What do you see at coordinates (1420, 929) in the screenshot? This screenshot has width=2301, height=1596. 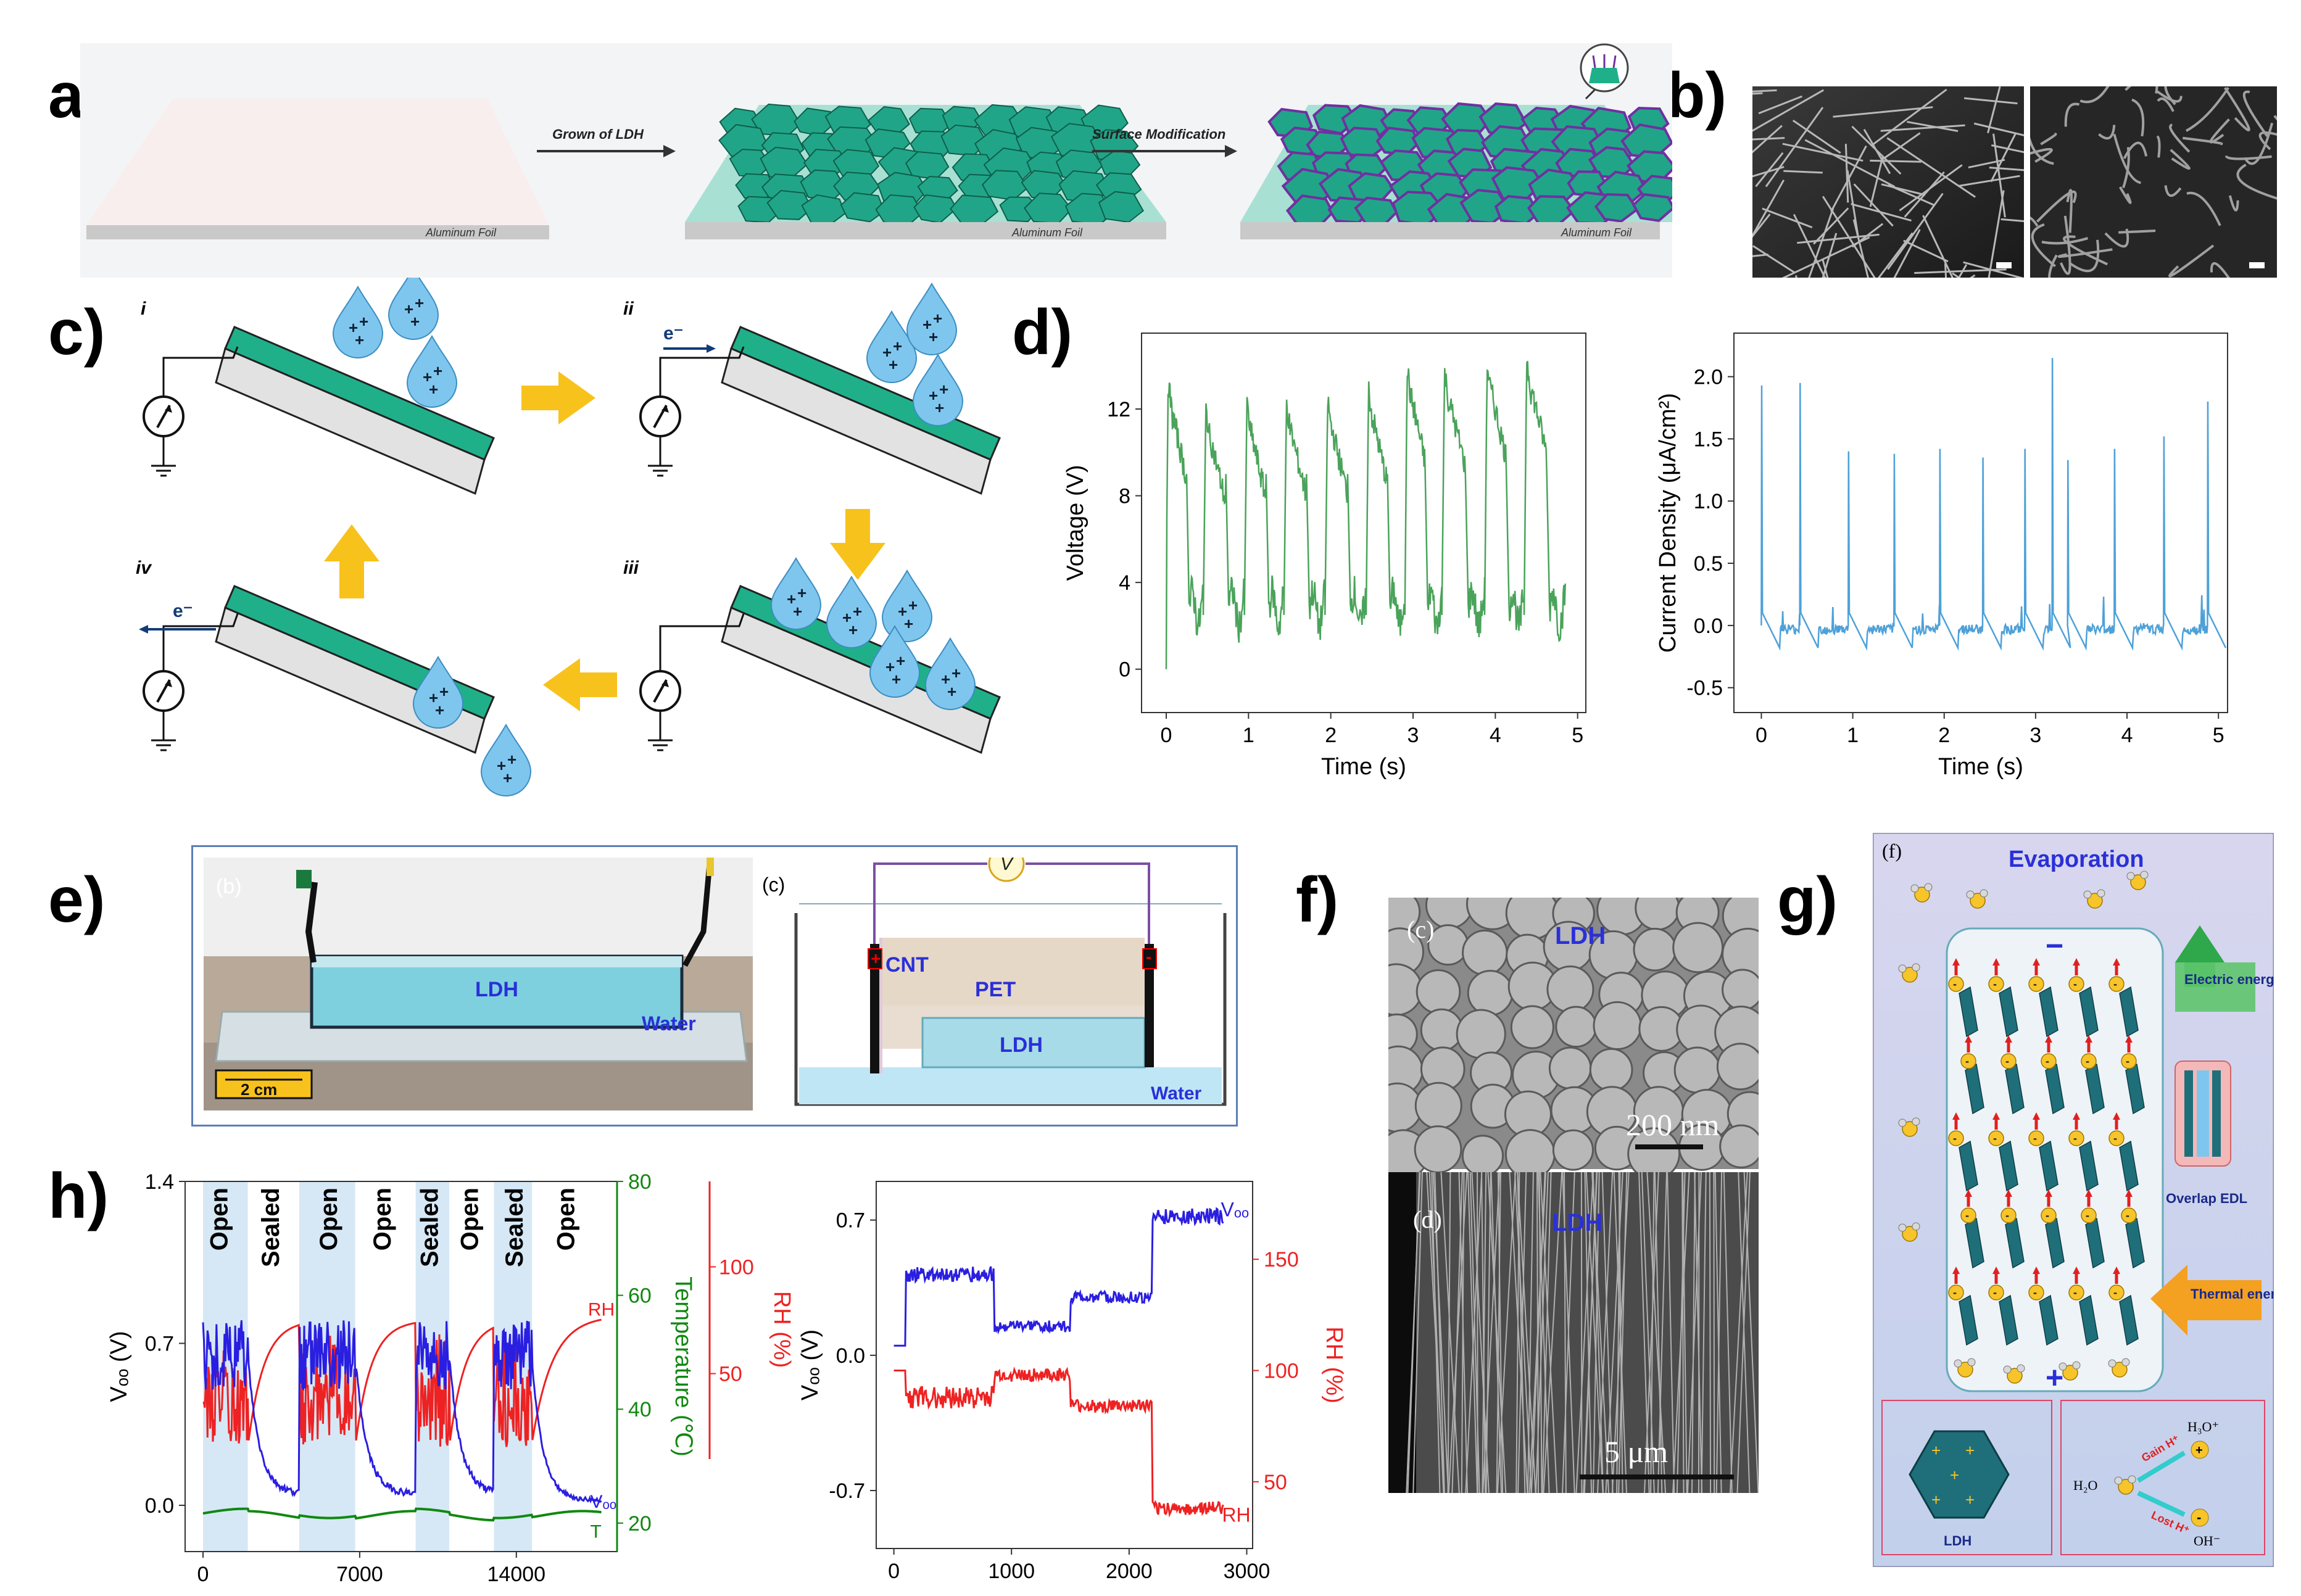 I see `sem-top-tag: (c)` at bounding box center [1420, 929].